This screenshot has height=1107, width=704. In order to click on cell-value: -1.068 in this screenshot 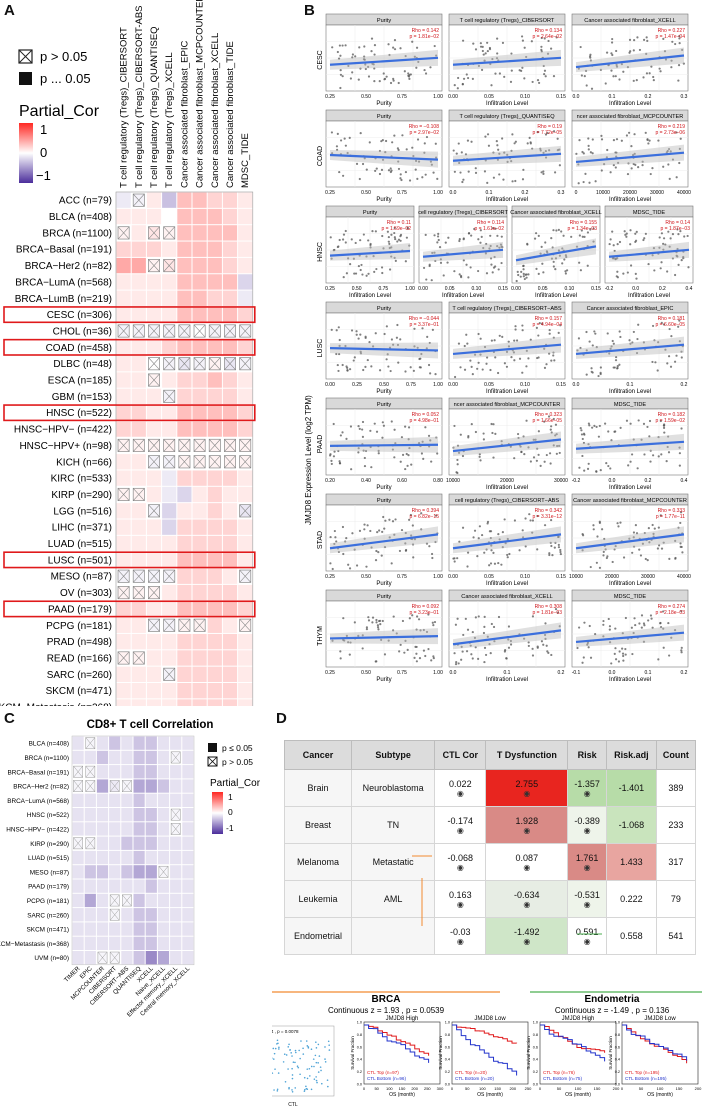, I will do `click(631, 825)`.